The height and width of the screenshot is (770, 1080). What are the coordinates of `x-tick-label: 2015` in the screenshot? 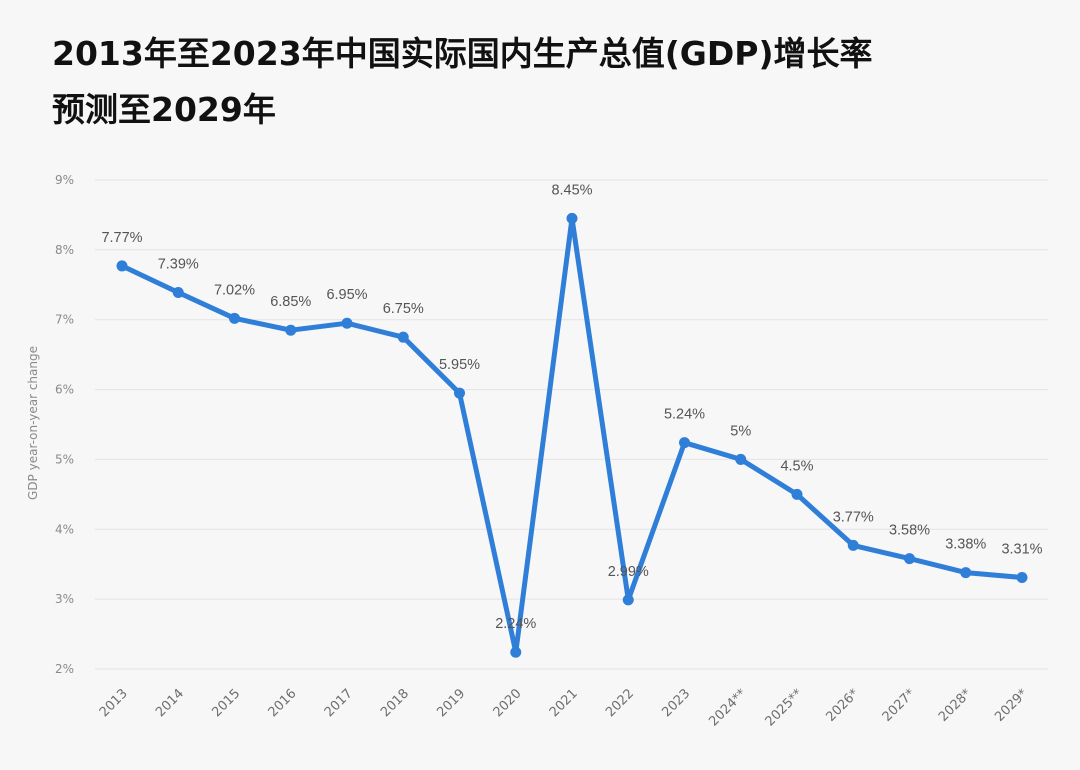 It's located at (226, 703).